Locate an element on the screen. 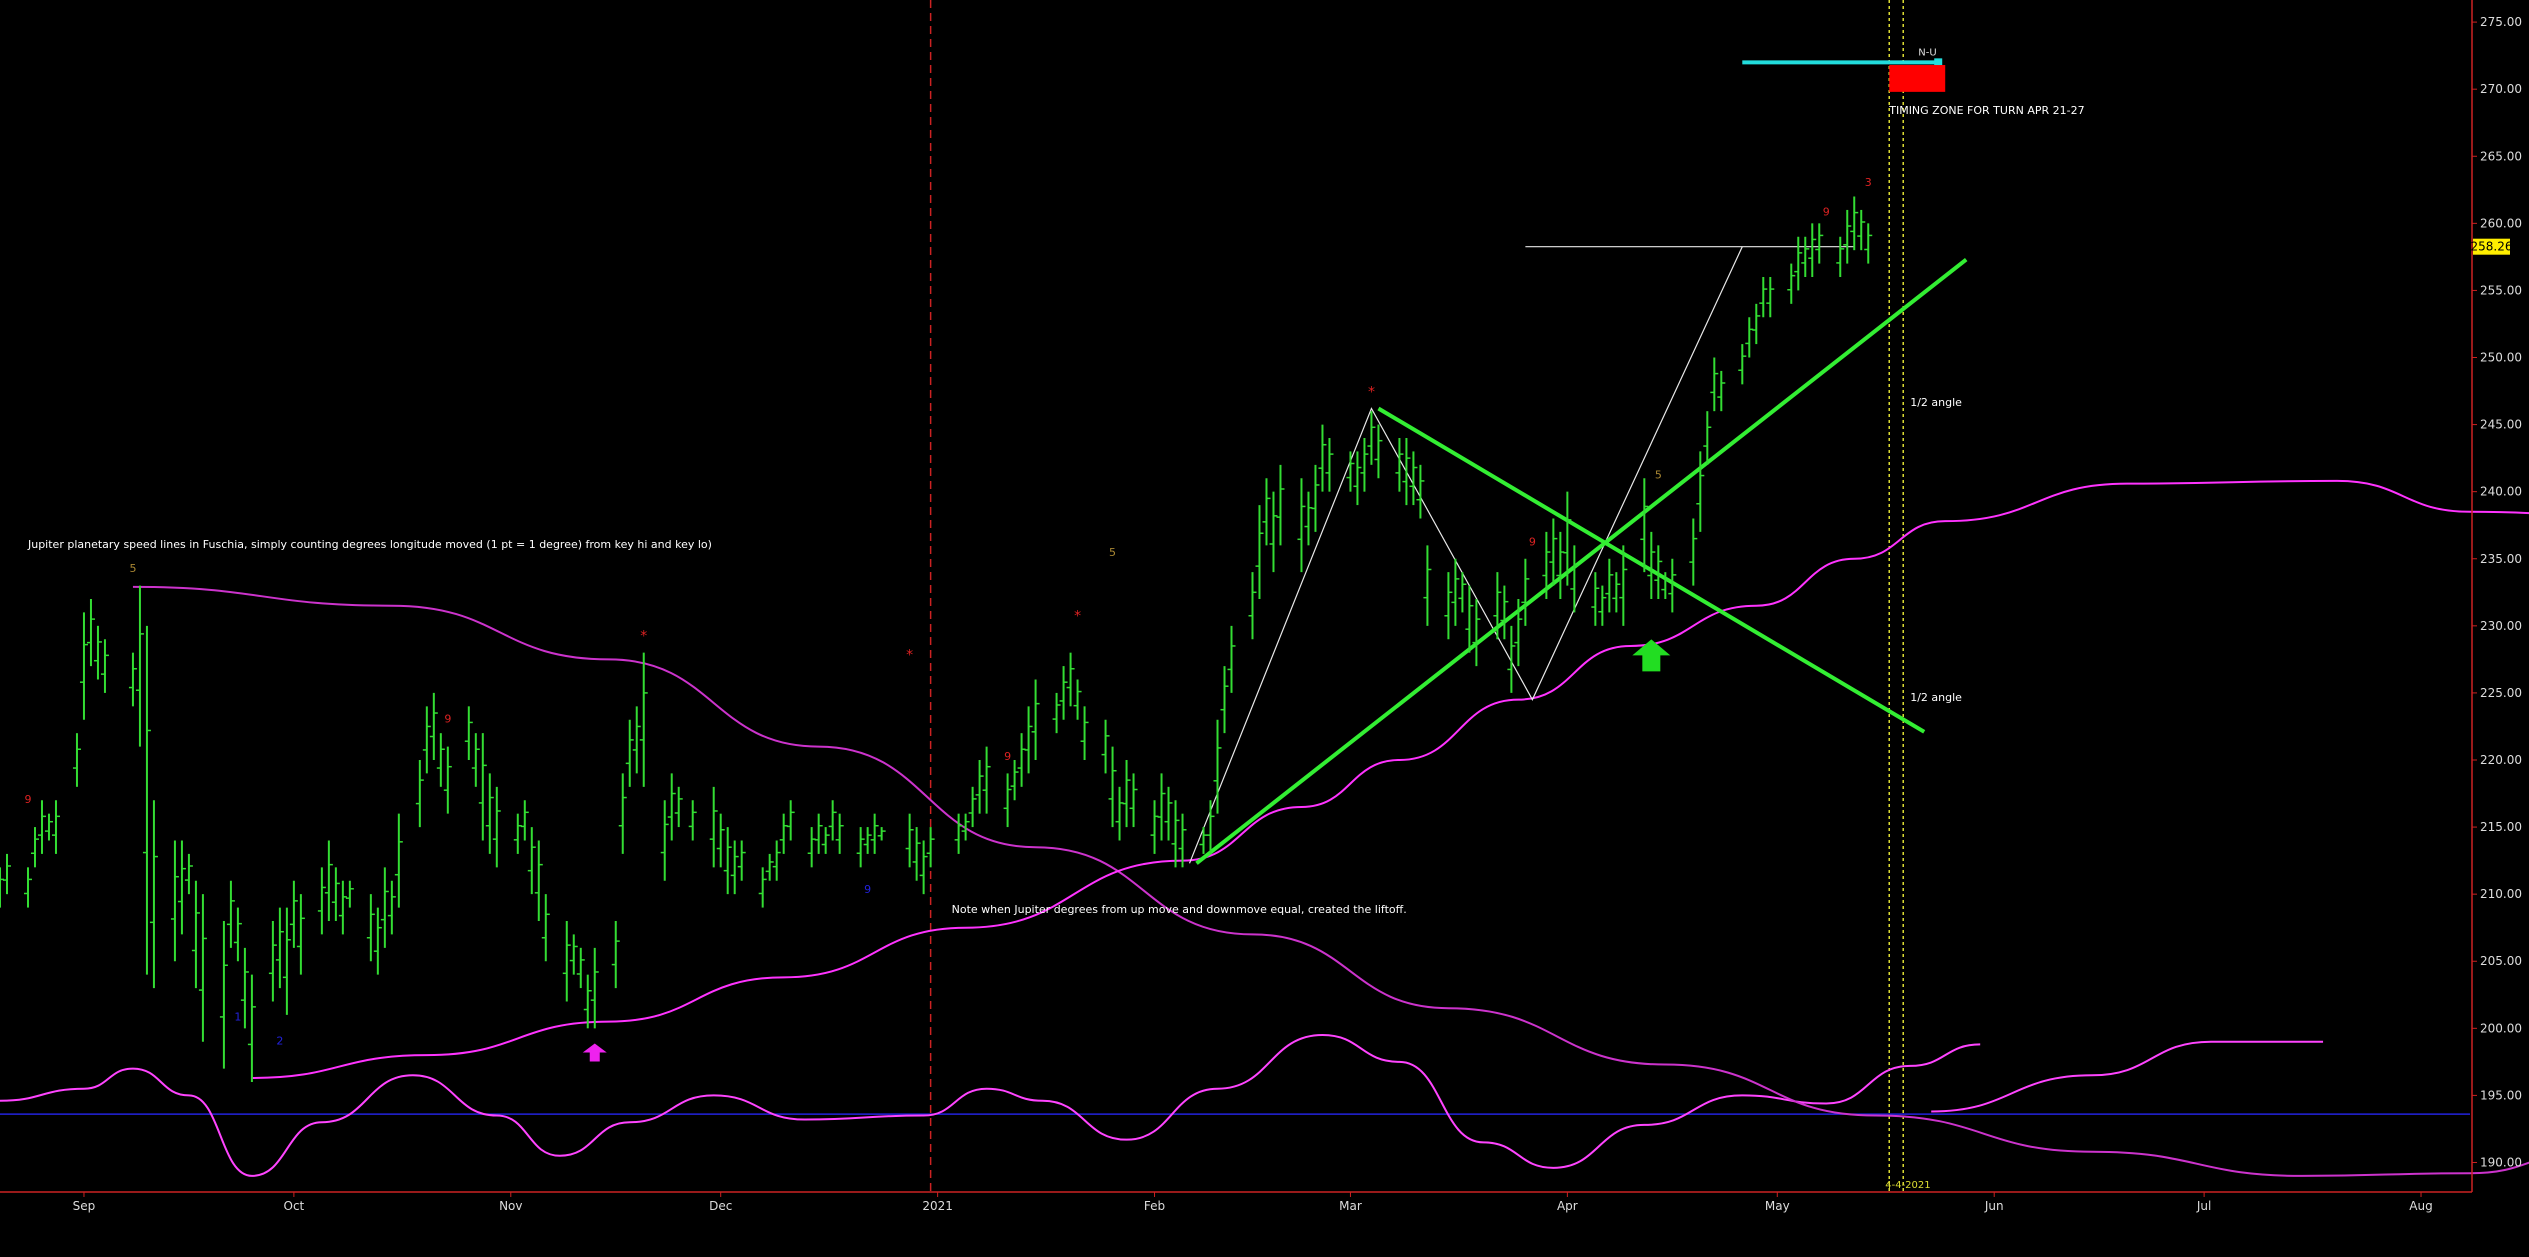 Image resolution: width=2529 pixels, height=1257 pixels. y-tick-label: 255.00 is located at coordinates (2501, 290).